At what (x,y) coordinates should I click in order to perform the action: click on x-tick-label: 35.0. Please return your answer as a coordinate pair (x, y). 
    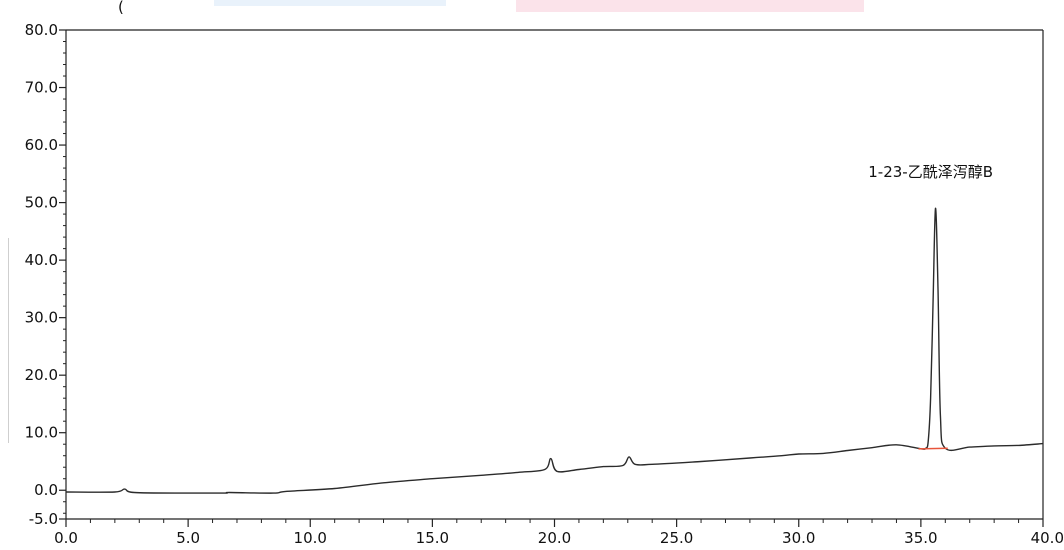
    Looking at the image, I should click on (920, 538).